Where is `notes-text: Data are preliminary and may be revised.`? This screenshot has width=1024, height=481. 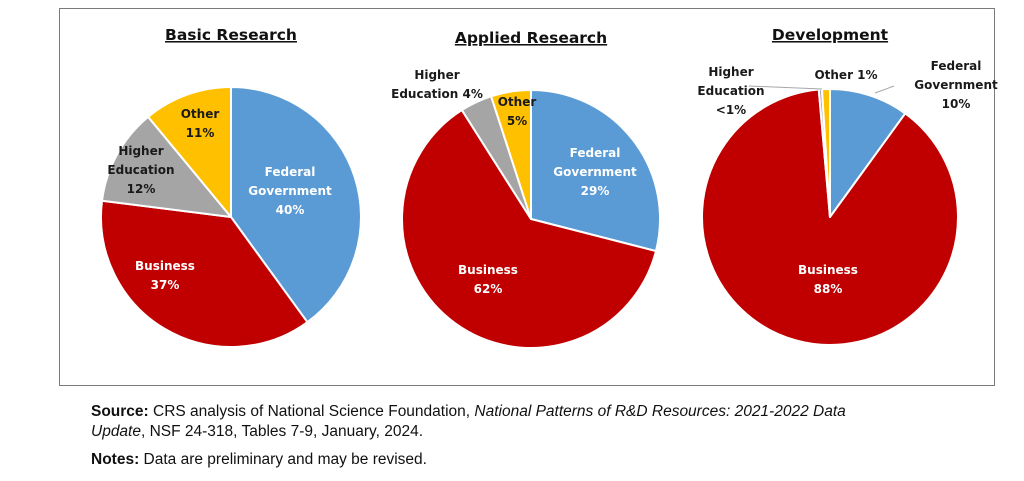 notes-text: Data are preliminary and may be revised. is located at coordinates (283, 459).